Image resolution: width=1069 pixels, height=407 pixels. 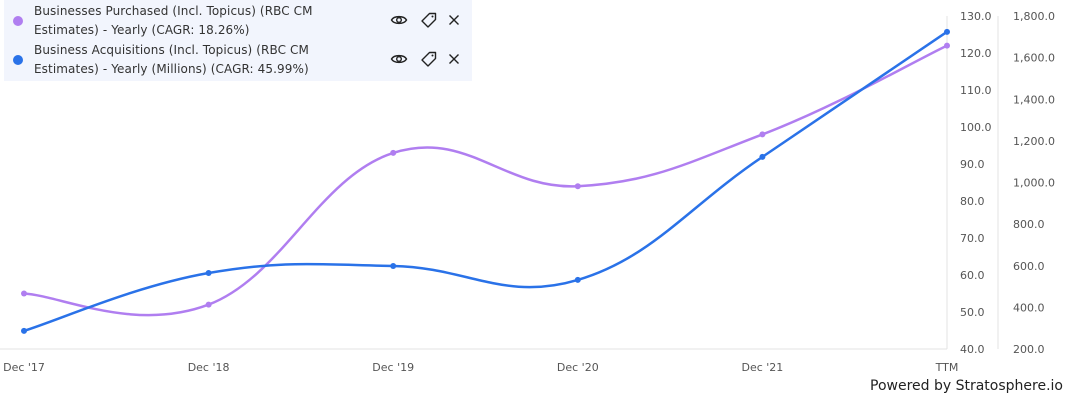 I want to click on powered-by-link: Powered by Stratosphere.io, so click(x=966, y=386).